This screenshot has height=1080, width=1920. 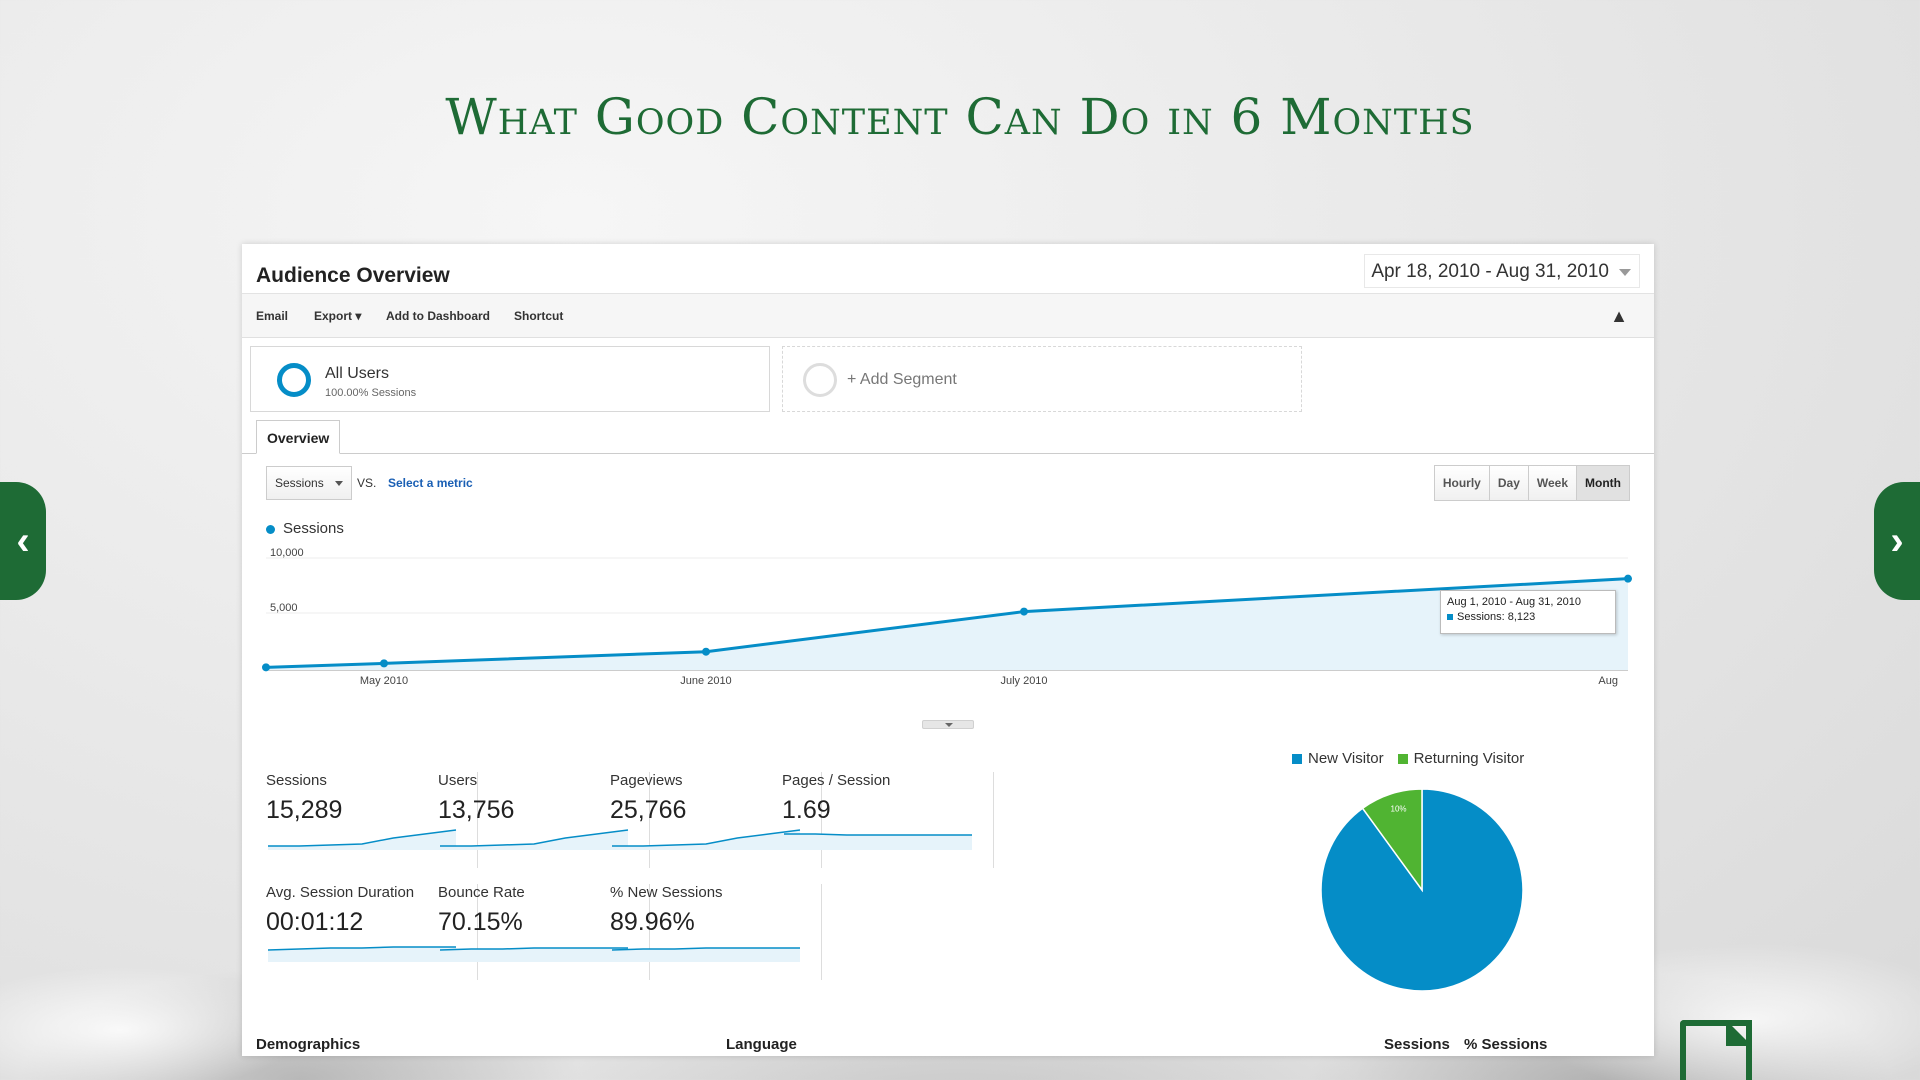 I want to click on metric-tile-label: Users, so click(x=458, y=780).